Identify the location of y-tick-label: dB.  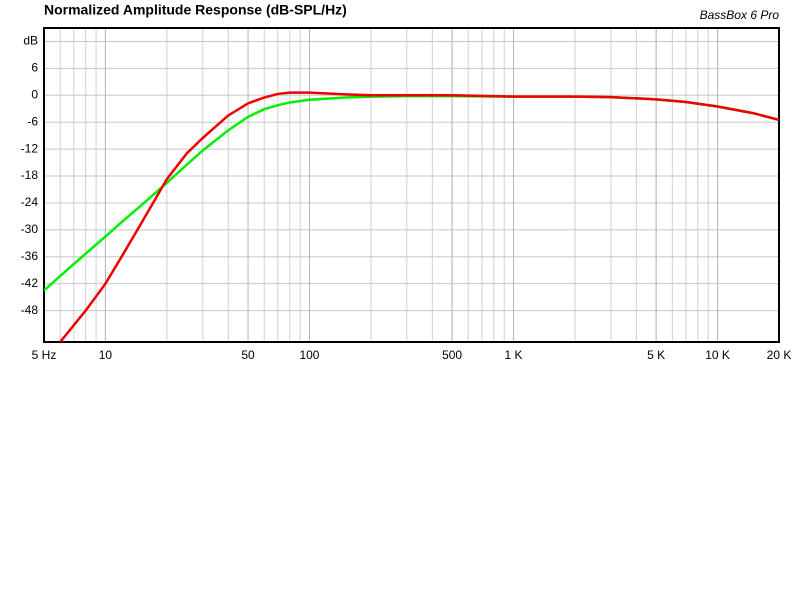
(30, 41).